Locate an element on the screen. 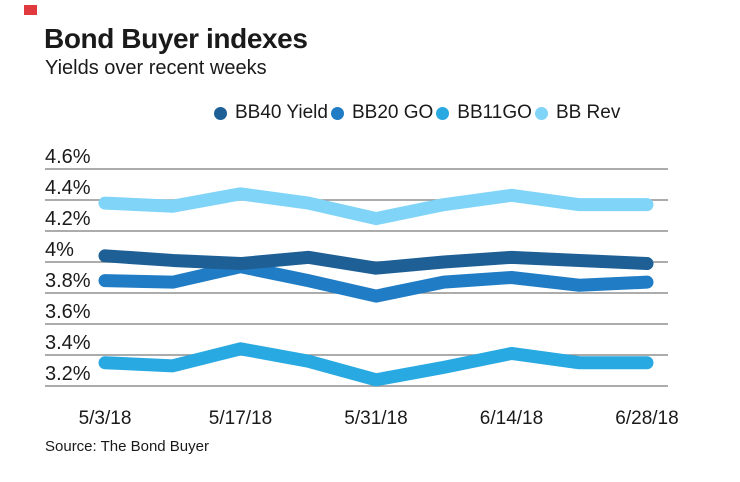  legend-label-bb-rev: BB Rev is located at coordinates (588, 112).